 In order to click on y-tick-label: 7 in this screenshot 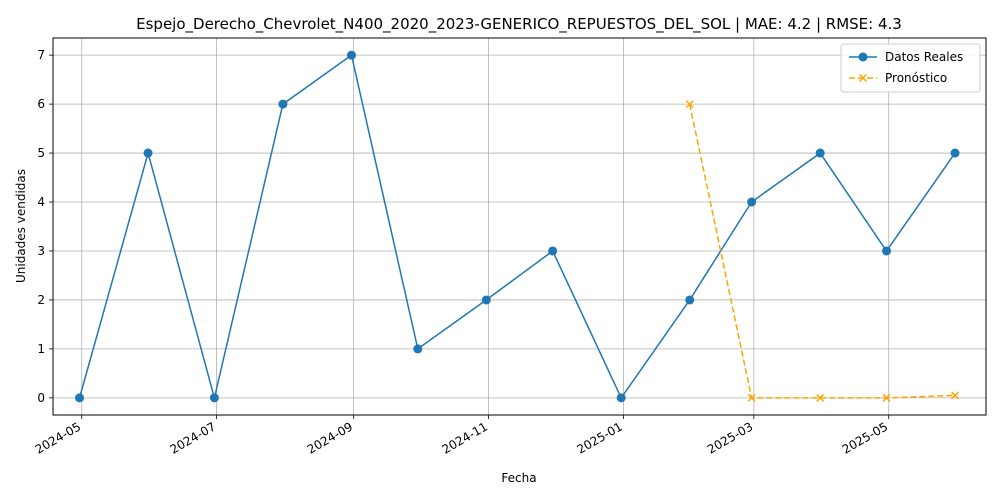, I will do `click(41, 55)`.